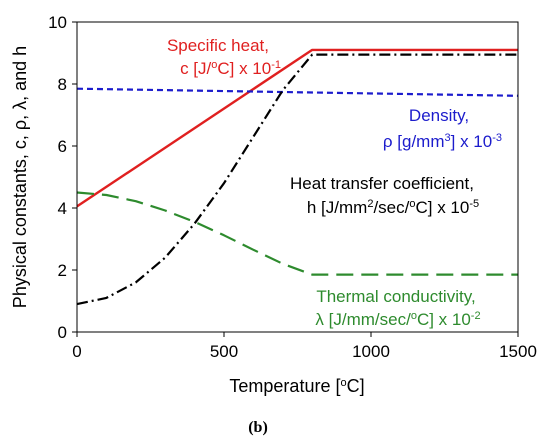  Describe the element at coordinates (518, 351) in the screenshot. I see `x-tick-label: 1500` at that location.